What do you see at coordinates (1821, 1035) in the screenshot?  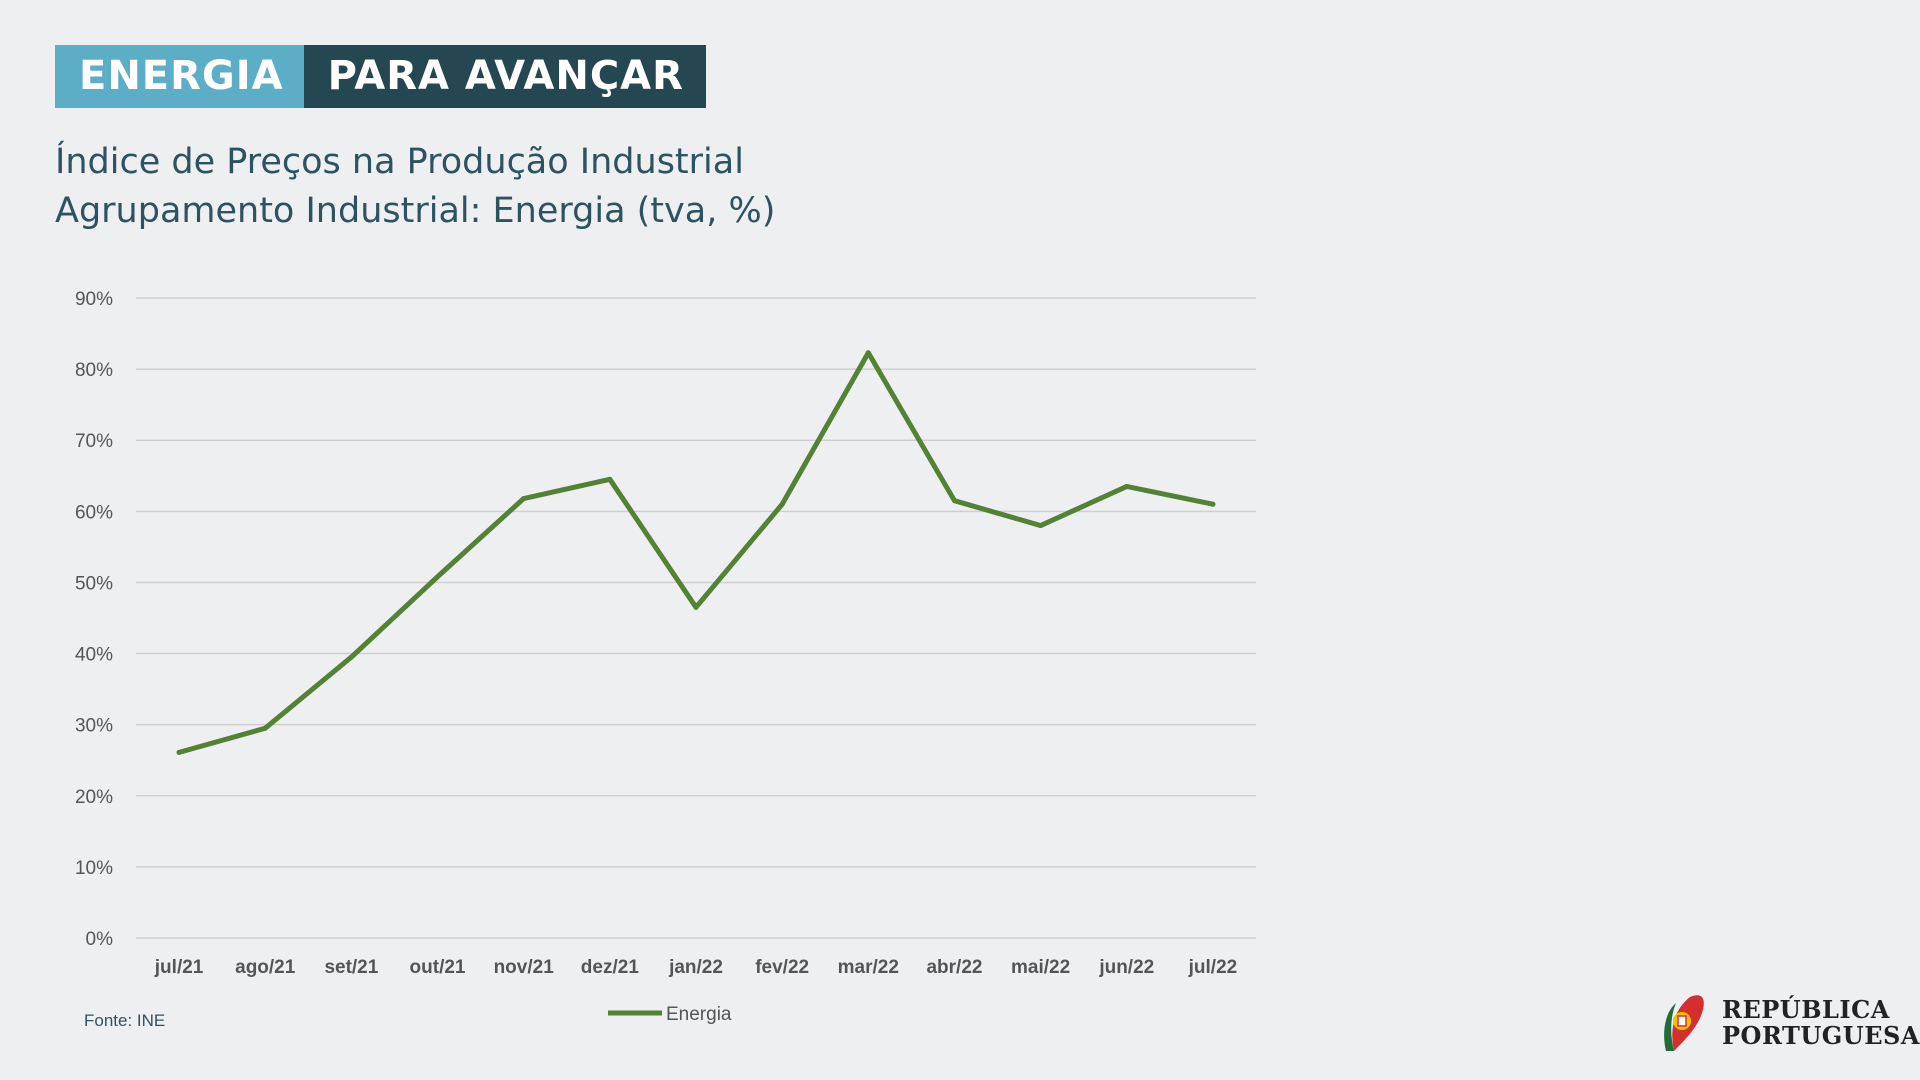 I see `logo-line-2: PORTUGUESA` at bounding box center [1821, 1035].